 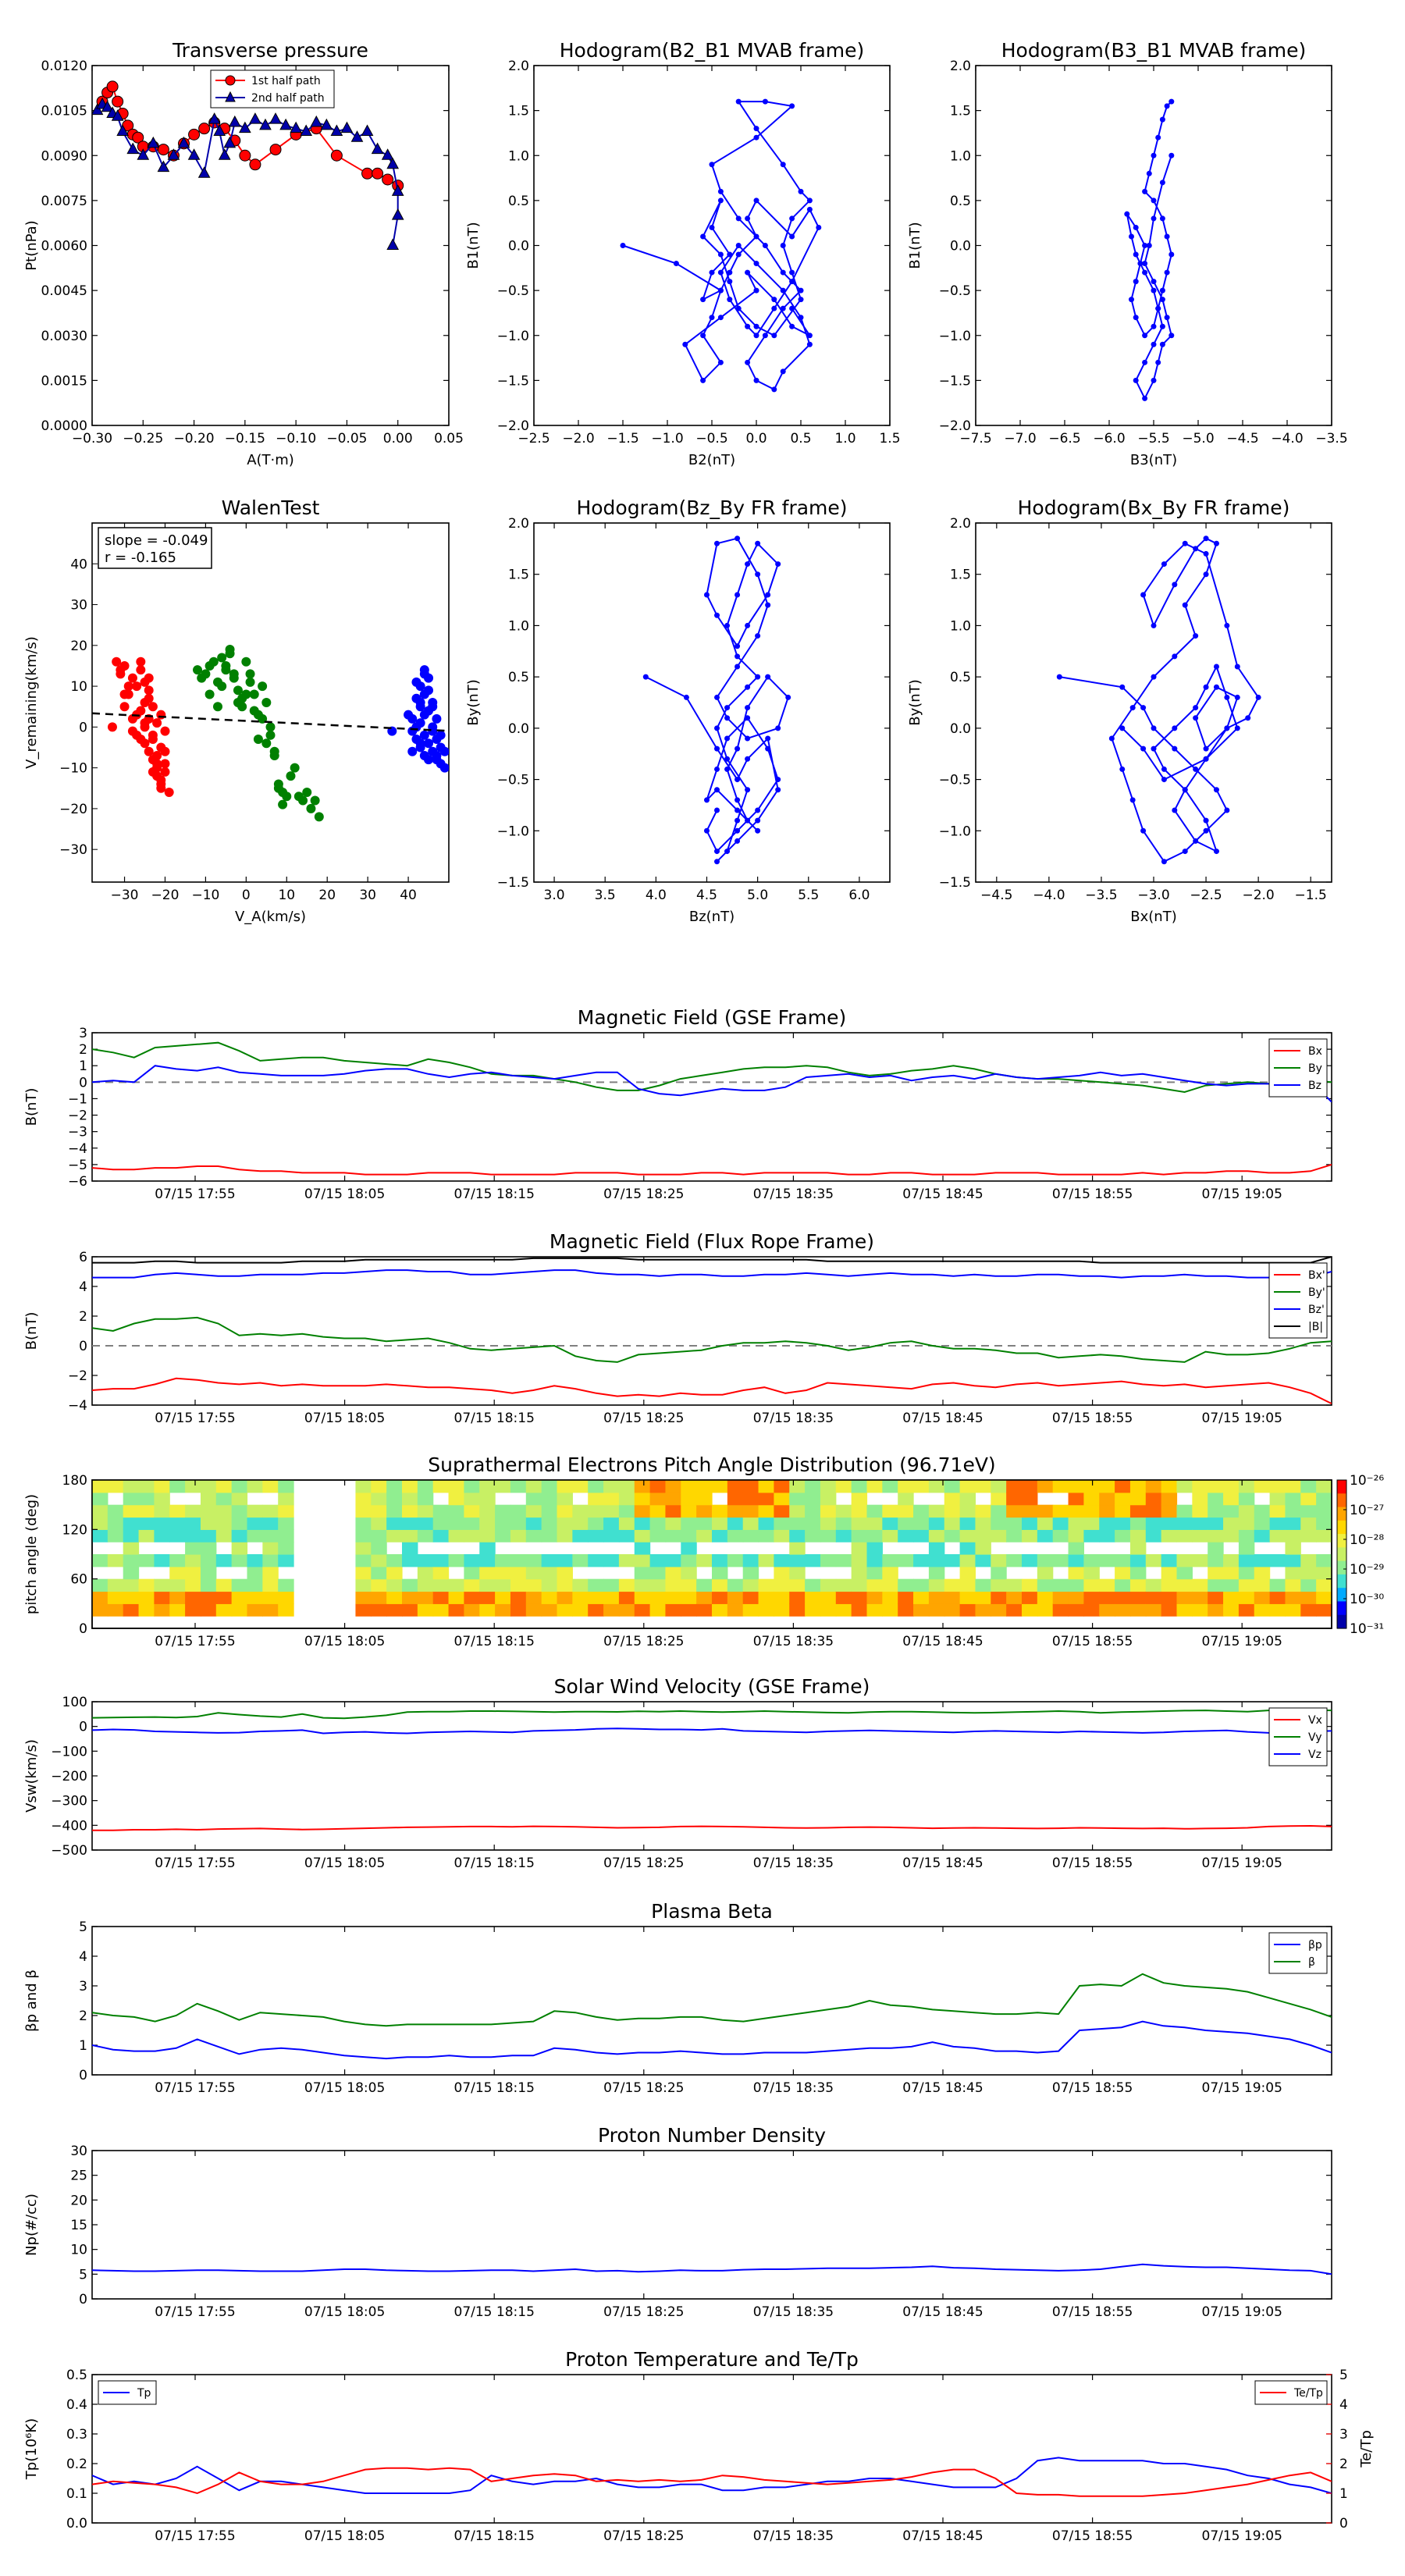 What do you see at coordinates (1198, 439) in the screenshot?
I see `x-tick-label: −5.0` at bounding box center [1198, 439].